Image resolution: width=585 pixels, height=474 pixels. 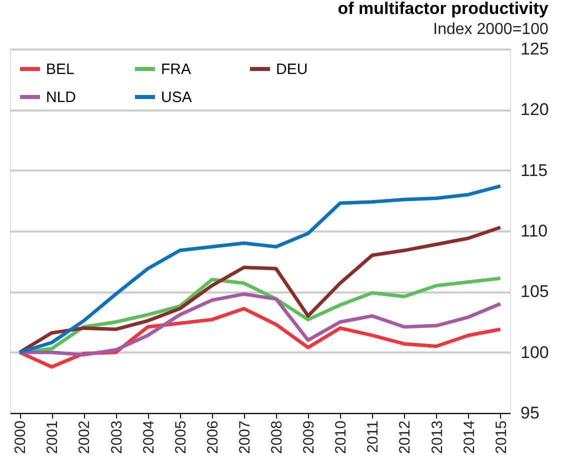 What do you see at coordinates (309, 437) in the screenshot?
I see `x-tick-label: 2009` at bounding box center [309, 437].